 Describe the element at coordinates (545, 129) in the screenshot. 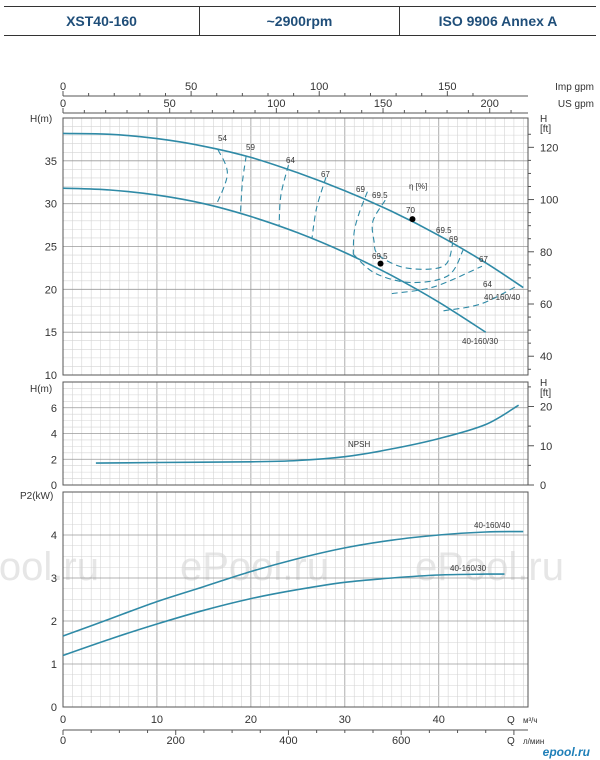

I see `head-ft-label-unit: [ft]` at that location.